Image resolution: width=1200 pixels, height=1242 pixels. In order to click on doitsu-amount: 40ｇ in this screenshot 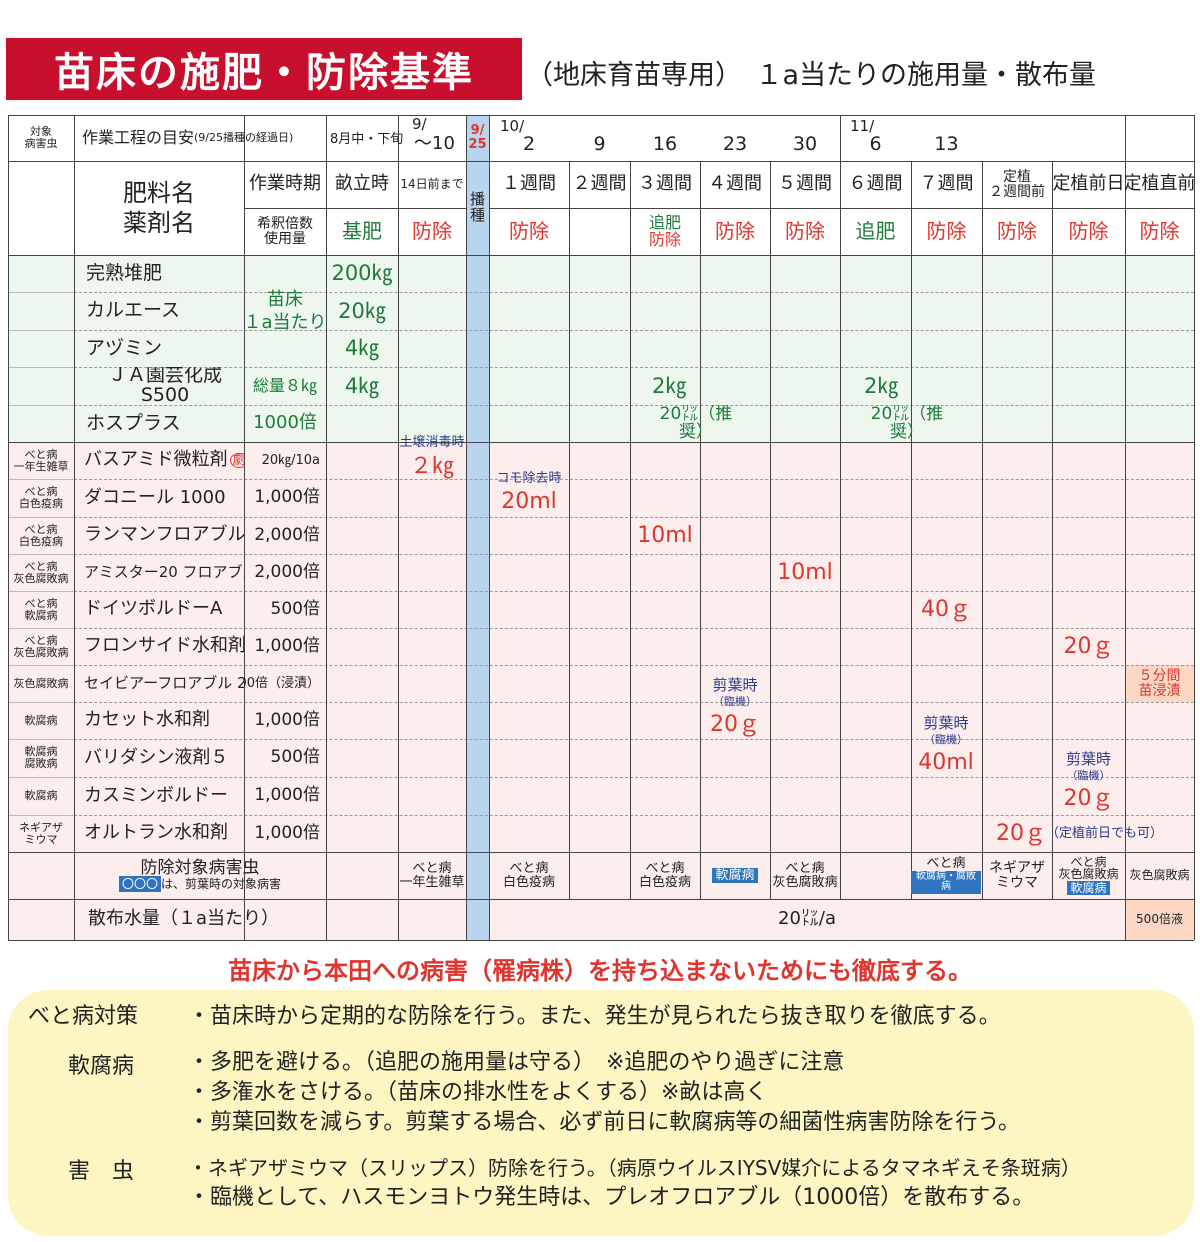, I will do `click(946, 609)`.